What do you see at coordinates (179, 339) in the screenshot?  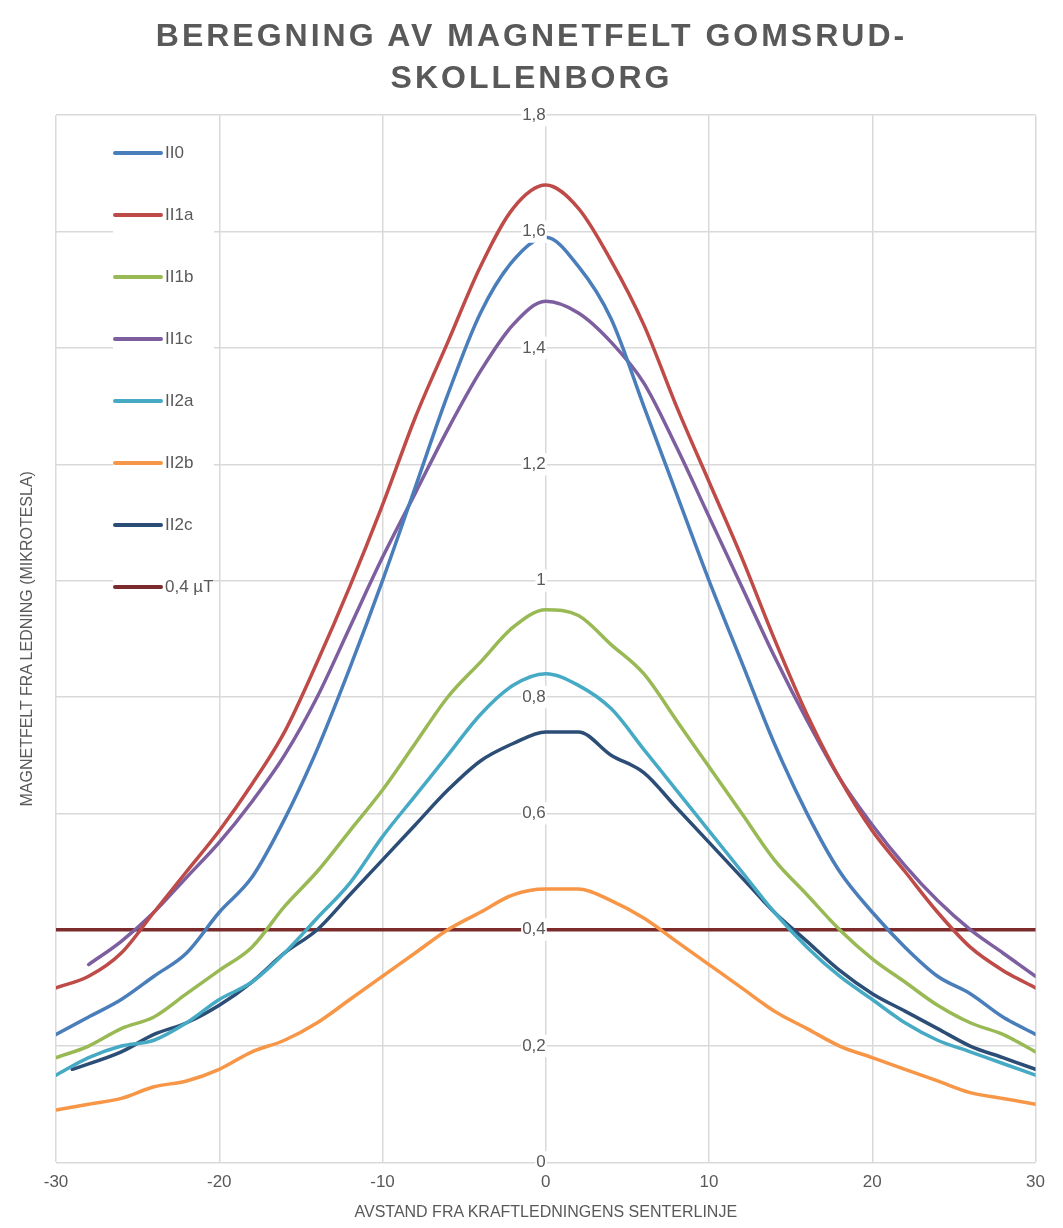 I see `legend-label: II1c` at bounding box center [179, 339].